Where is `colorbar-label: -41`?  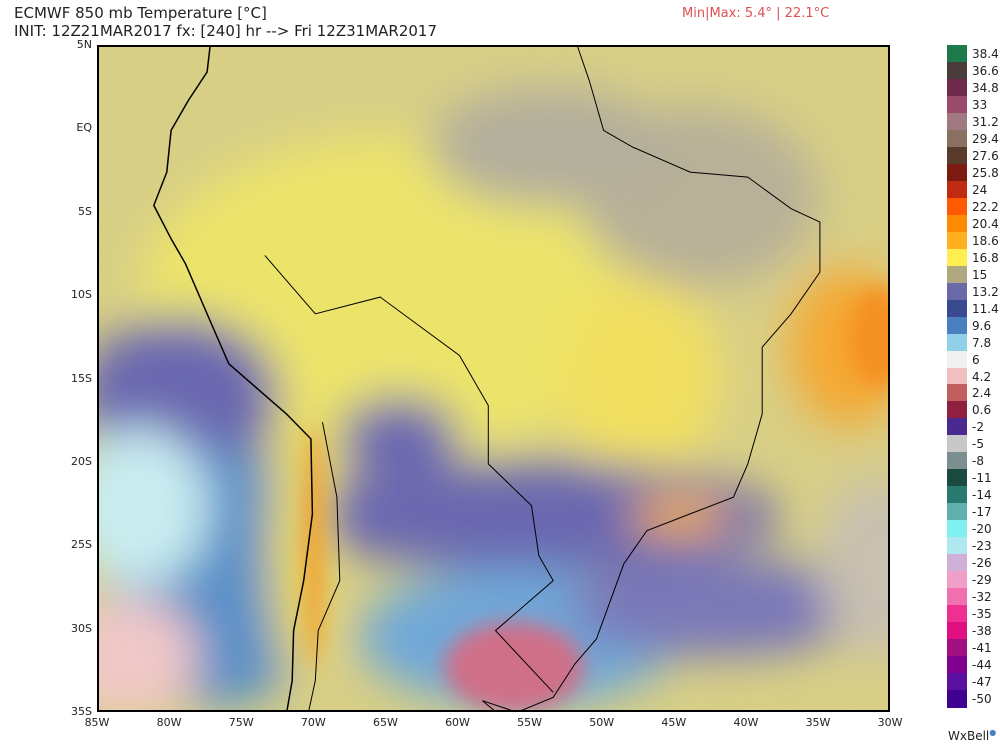
colorbar-label: -41 is located at coordinates (982, 648).